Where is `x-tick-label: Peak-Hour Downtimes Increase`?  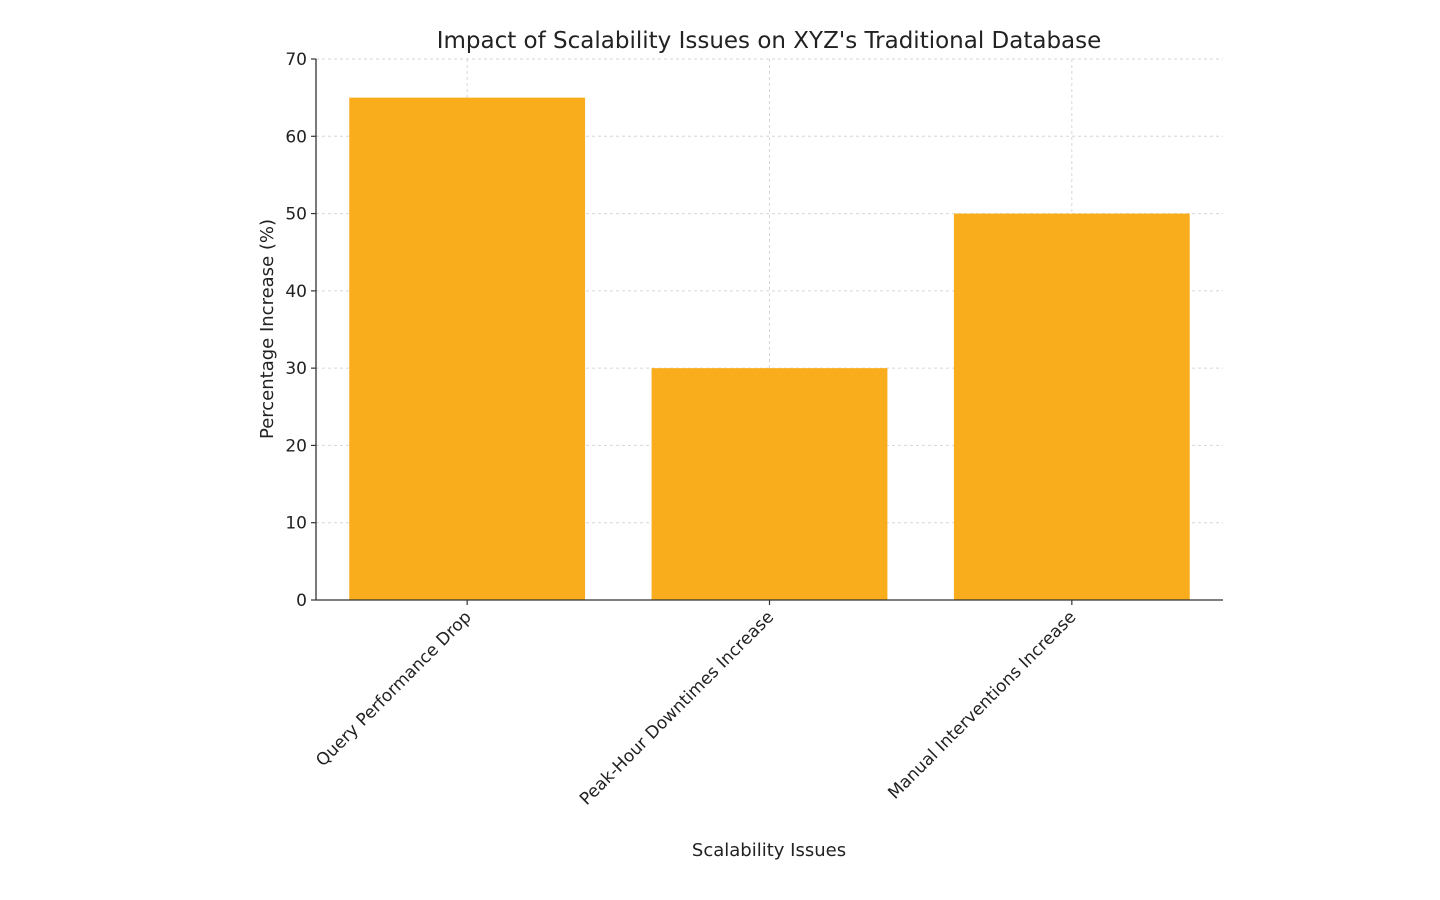
x-tick-label: Peak-Hour Downtimes Increase is located at coordinates (677, 708).